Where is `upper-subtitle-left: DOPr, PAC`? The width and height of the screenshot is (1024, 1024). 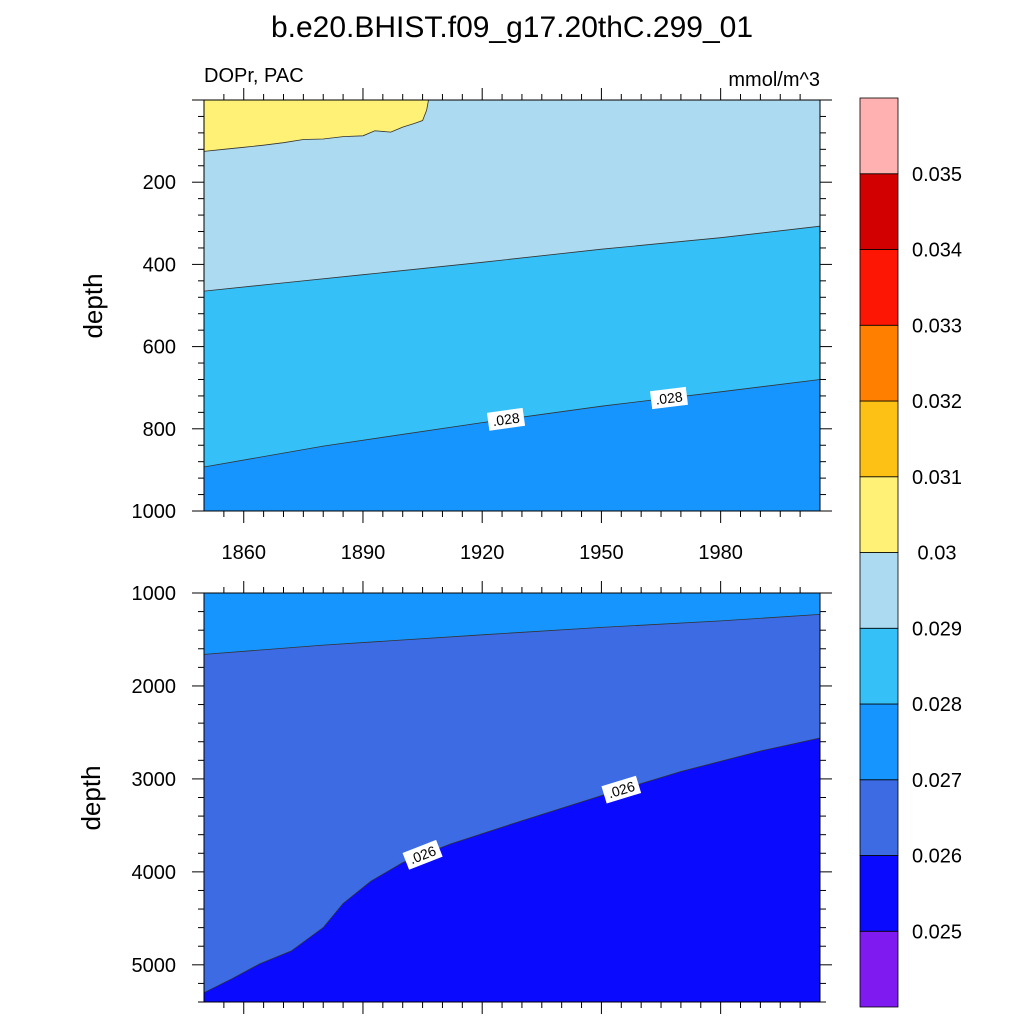 upper-subtitle-left: DOPr, PAC is located at coordinates (254, 76).